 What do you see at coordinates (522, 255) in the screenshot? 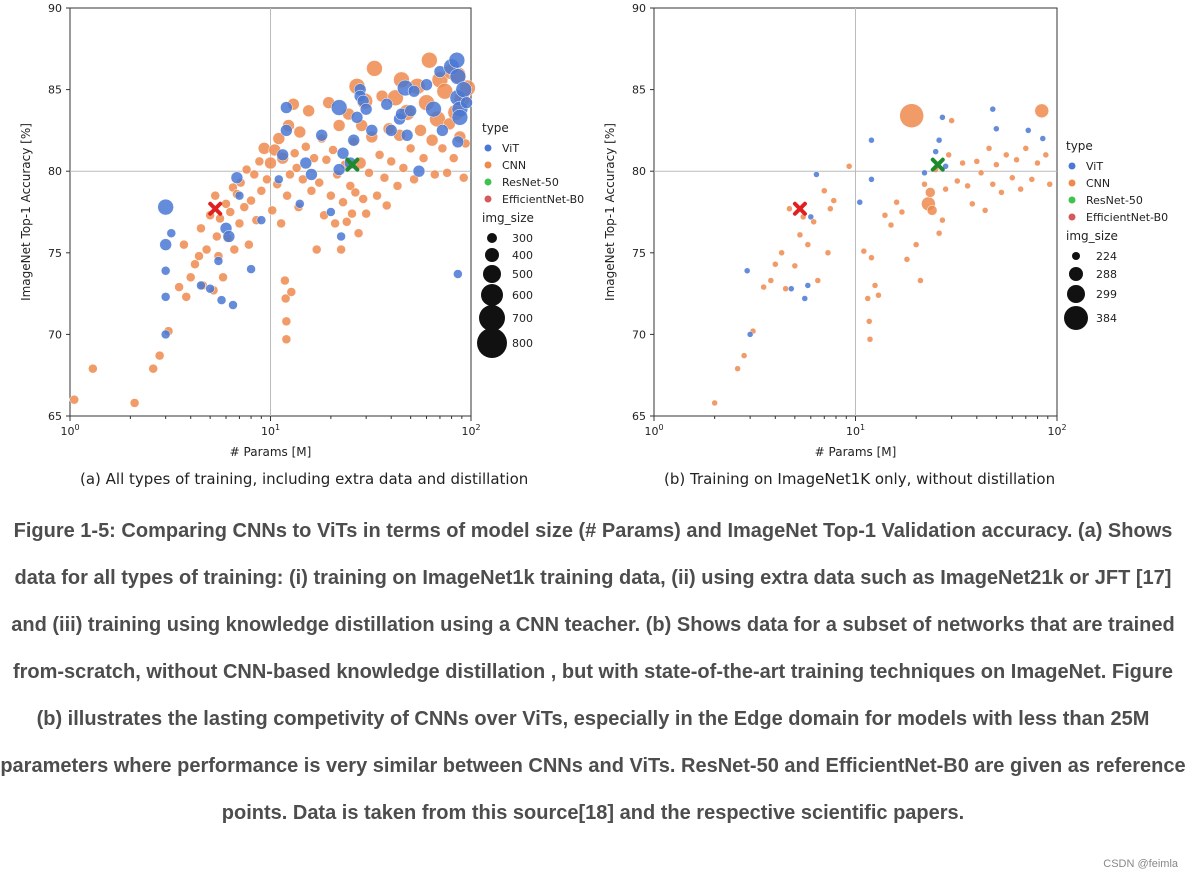
I see `size-legend-entry: 400` at bounding box center [522, 255].